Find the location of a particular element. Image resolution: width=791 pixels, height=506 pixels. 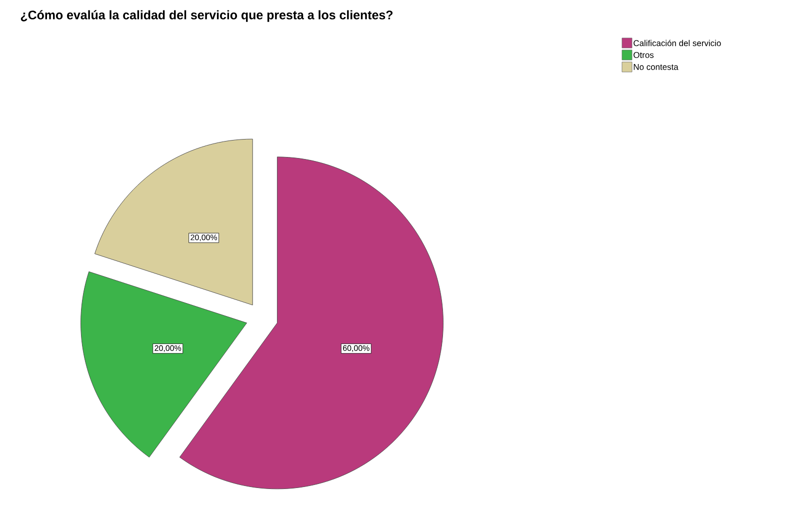

legend-label: Otros is located at coordinates (644, 55).